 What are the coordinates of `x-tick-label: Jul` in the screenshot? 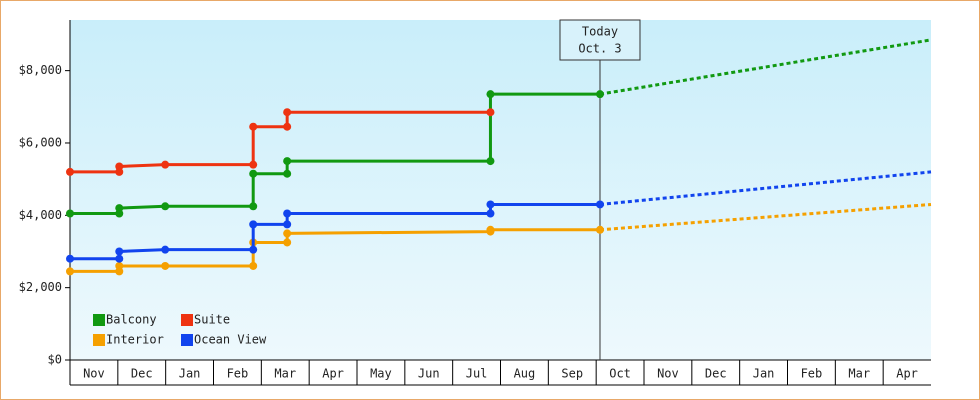 It's located at (477, 374).